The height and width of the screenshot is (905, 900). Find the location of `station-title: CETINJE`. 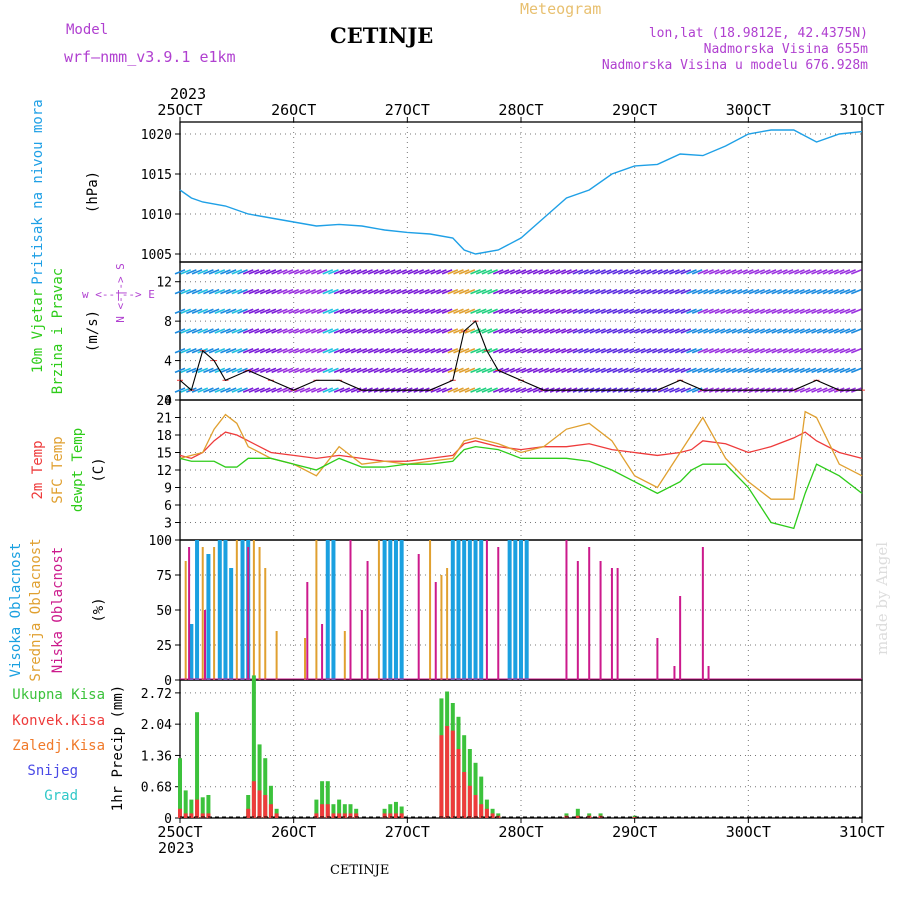

station-title: CETINJE is located at coordinates (381, 35).